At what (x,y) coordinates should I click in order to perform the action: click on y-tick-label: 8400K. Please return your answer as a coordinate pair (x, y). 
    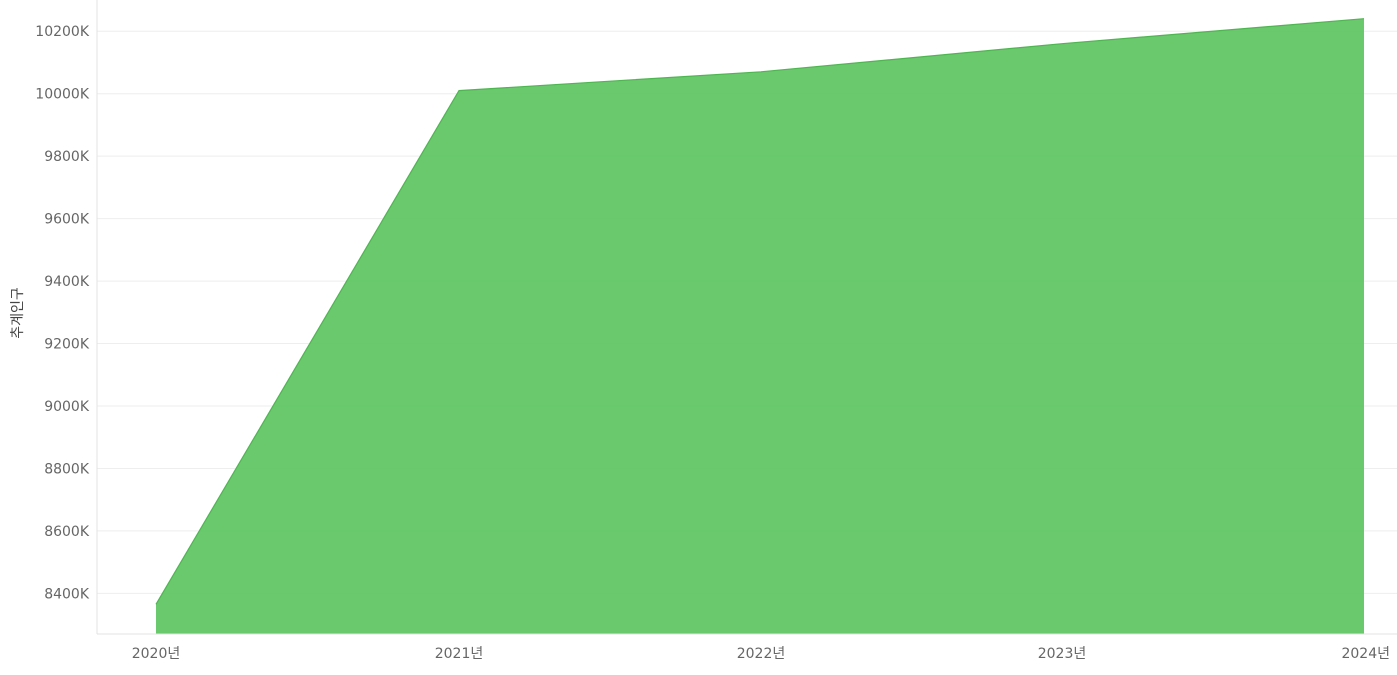
    Looking at the image, I should click on (67, 594).